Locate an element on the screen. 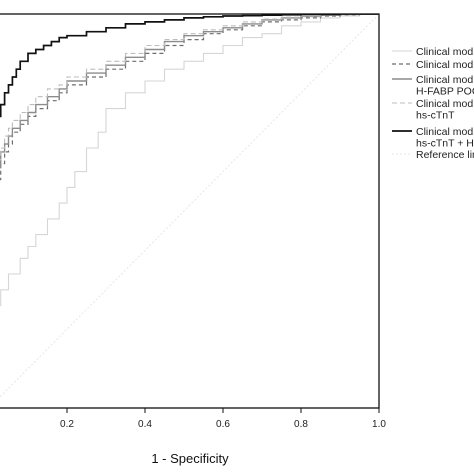 This screenshot has width=474, height=474. x-tick-label: 1.0 is located at coordinates (379, 424).